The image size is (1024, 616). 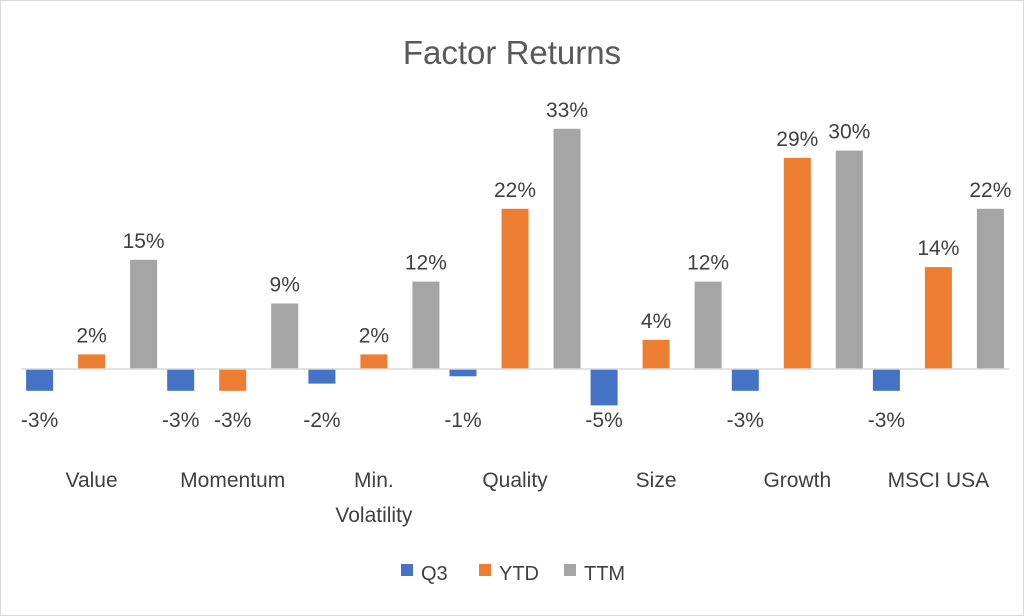 I want to click on category-label-2: Momentum, so click(x=232, y=480).